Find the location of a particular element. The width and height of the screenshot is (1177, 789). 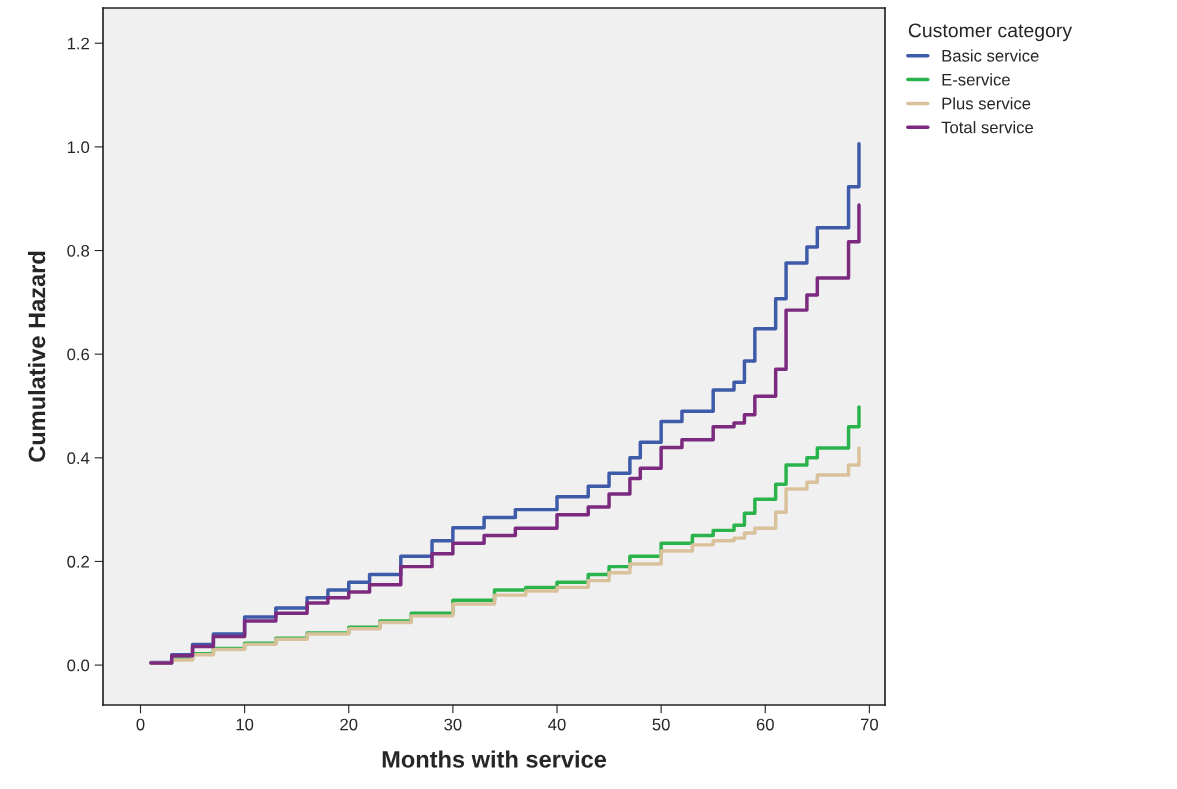

y-axis-title: Cumulative Hazard is located at coordinates (36, 356).